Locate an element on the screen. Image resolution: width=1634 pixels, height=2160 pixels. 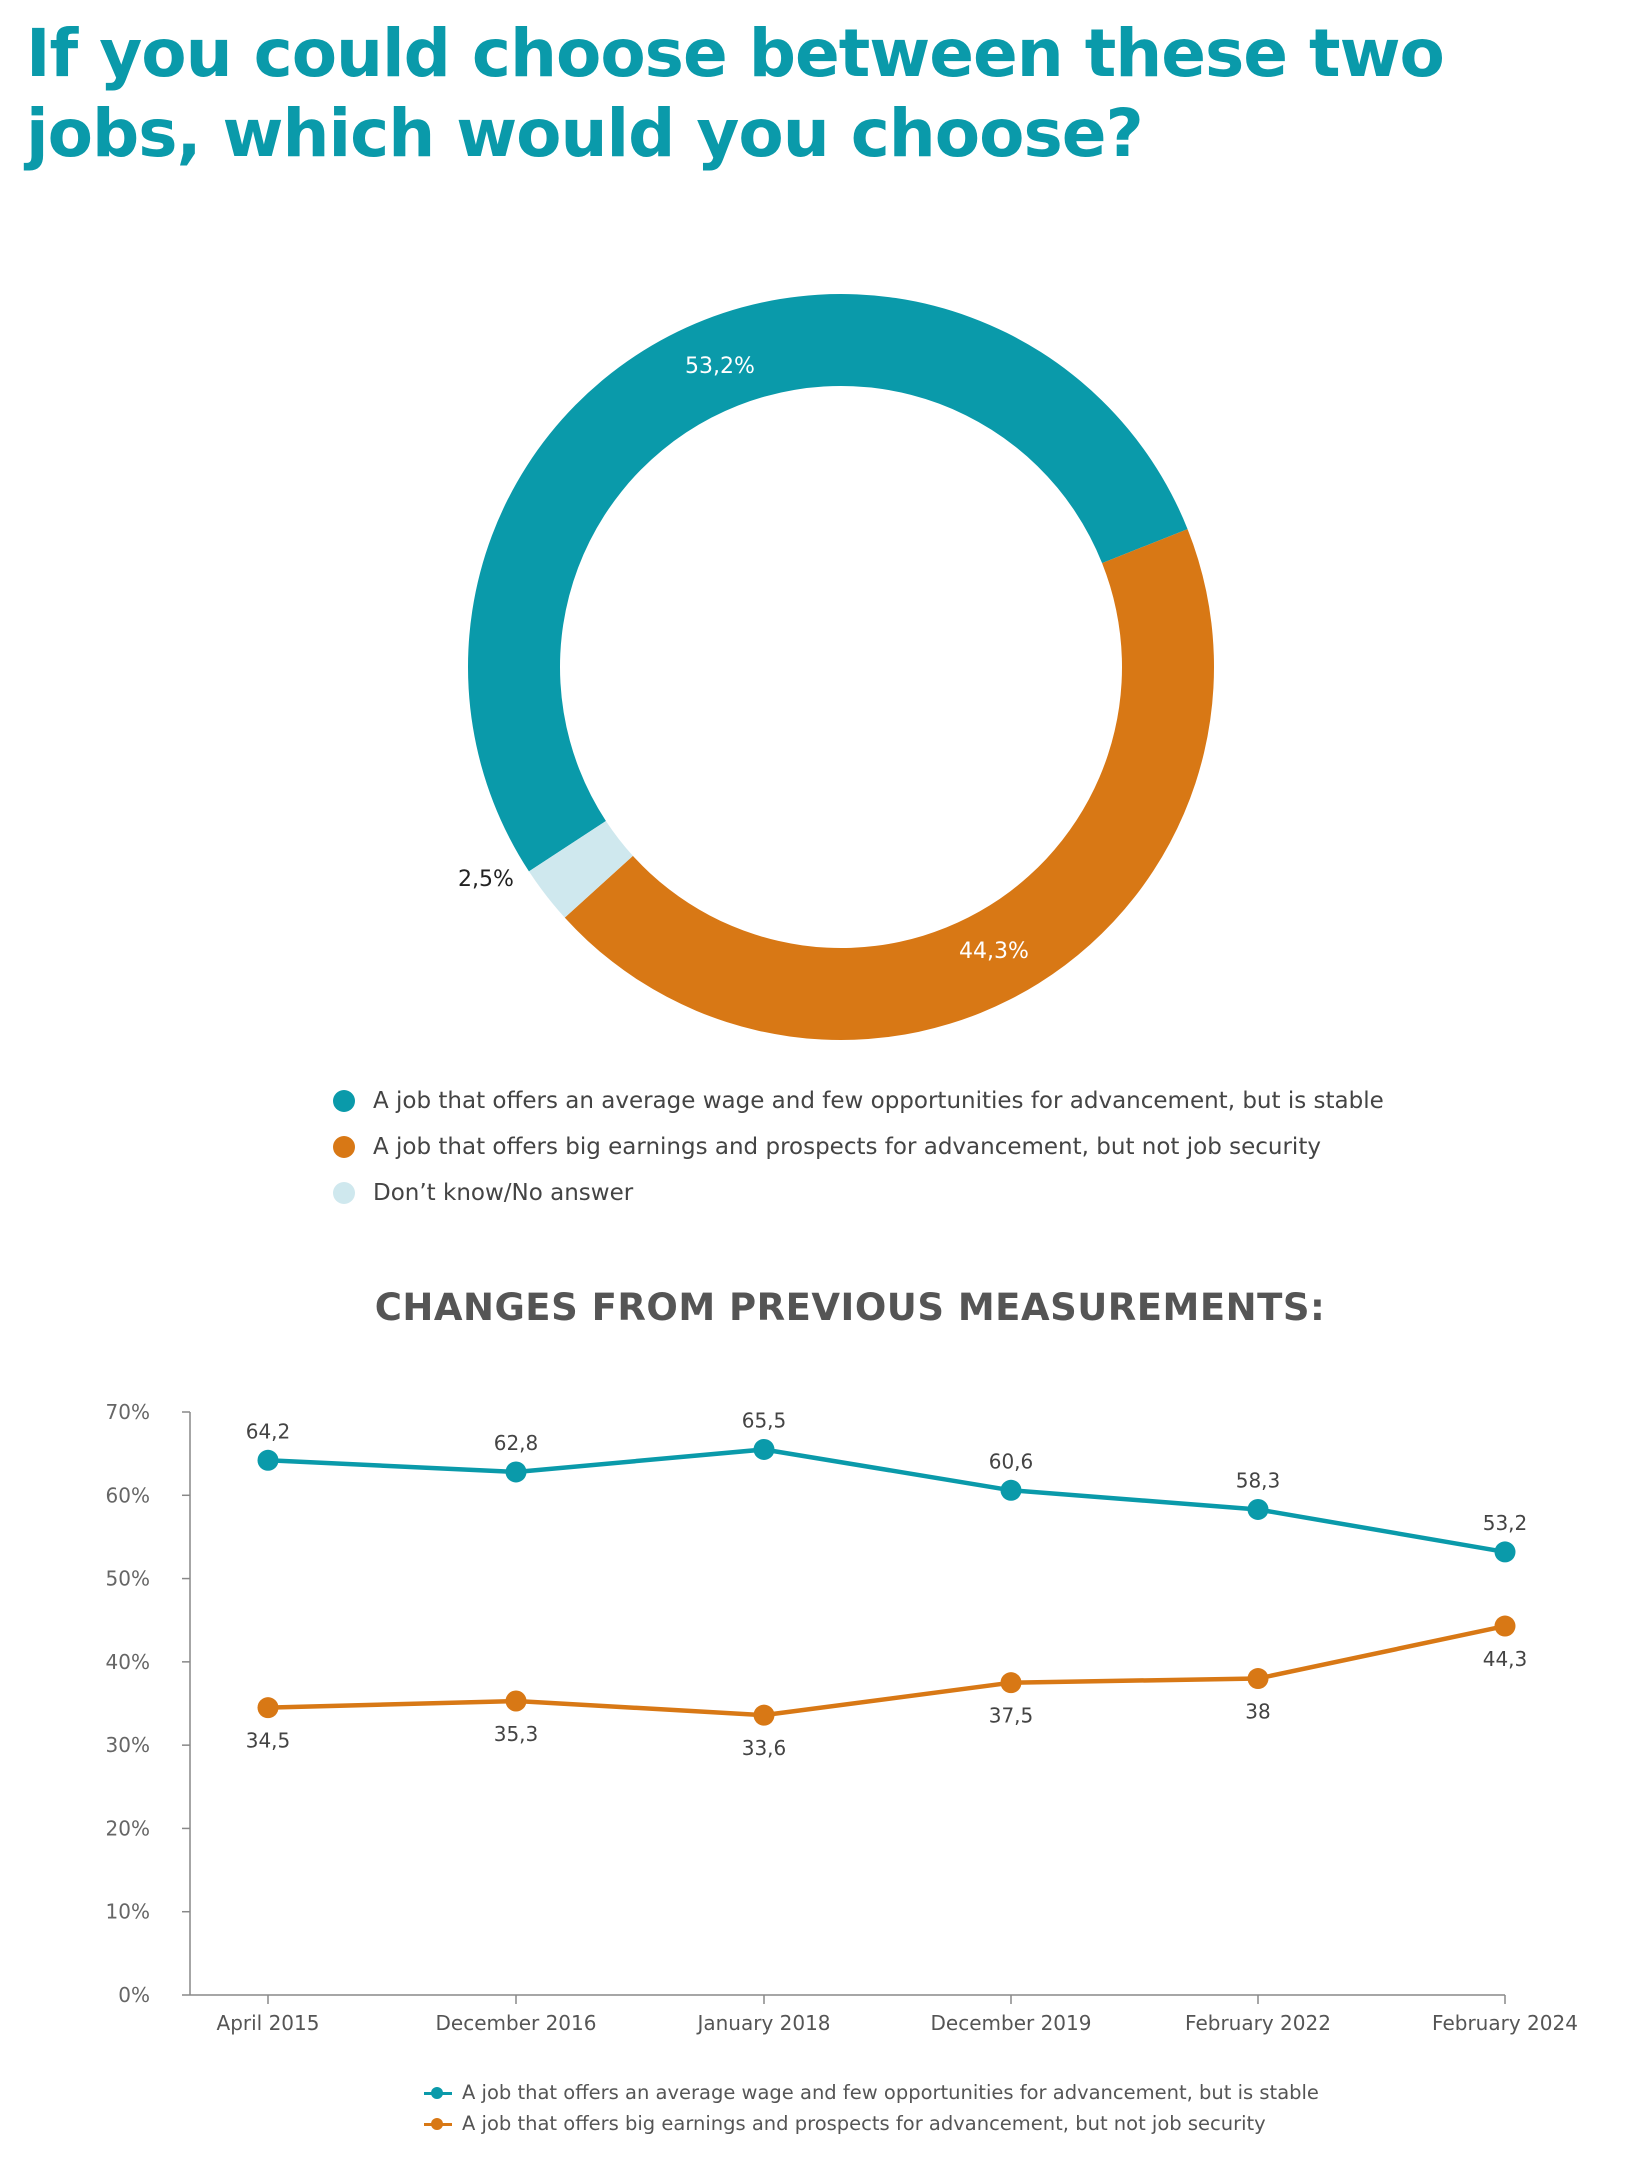
y-tick-label: 10% is located at coordinates (128, 1912).